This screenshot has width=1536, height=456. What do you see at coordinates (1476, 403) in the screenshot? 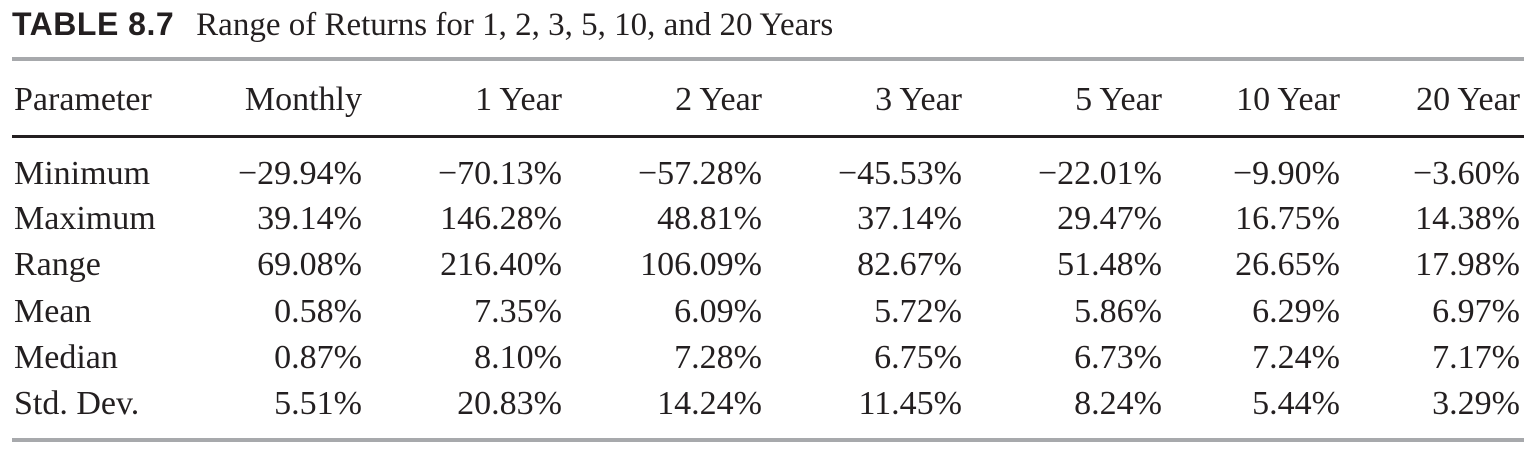
I see `table-cell: 3.29%` at bounding box center [1476, 403].